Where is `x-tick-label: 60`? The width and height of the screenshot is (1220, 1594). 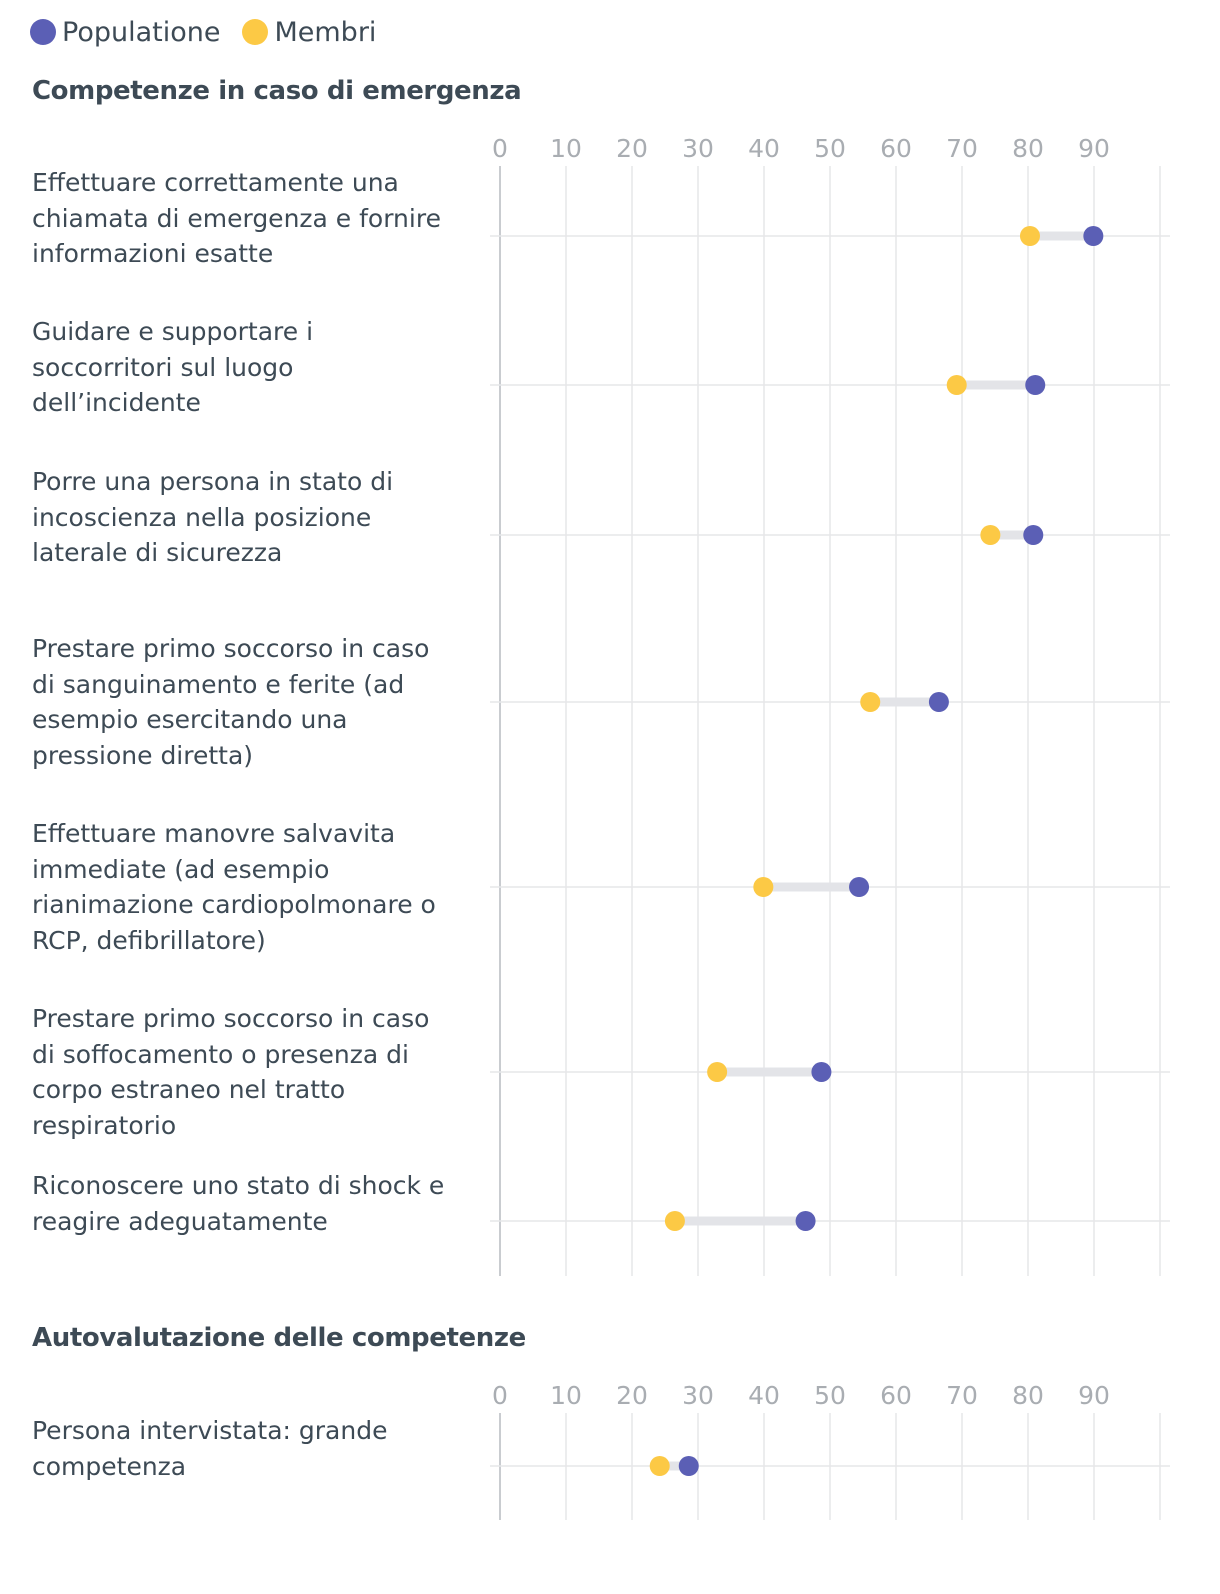
x-tick-label: 60 is located at coordinates (896, 148).